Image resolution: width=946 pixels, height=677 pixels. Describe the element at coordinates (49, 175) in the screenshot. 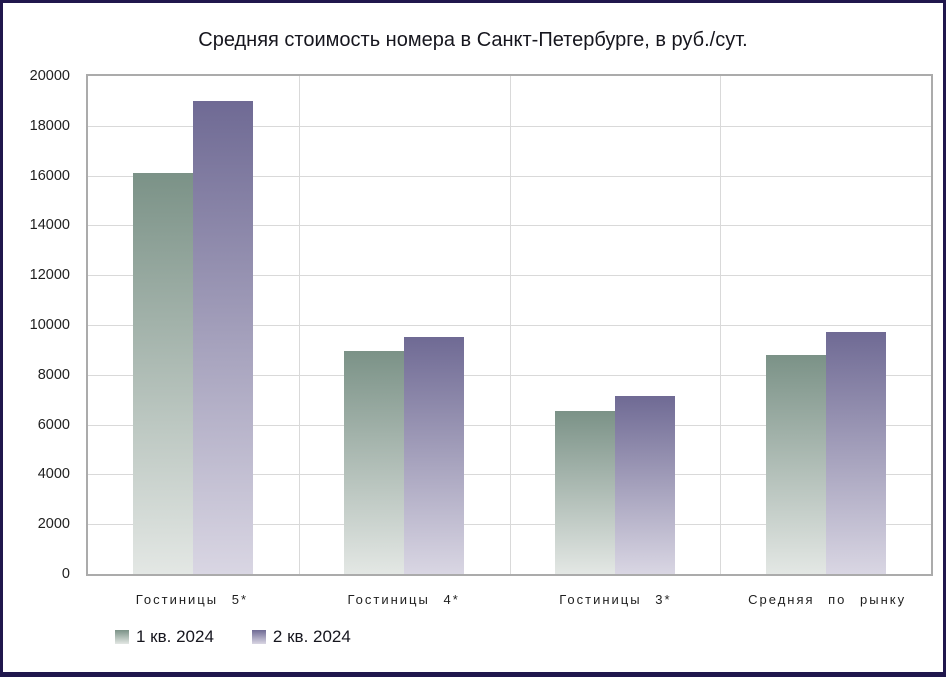

I see `y-tick-label: 16000` at that location.